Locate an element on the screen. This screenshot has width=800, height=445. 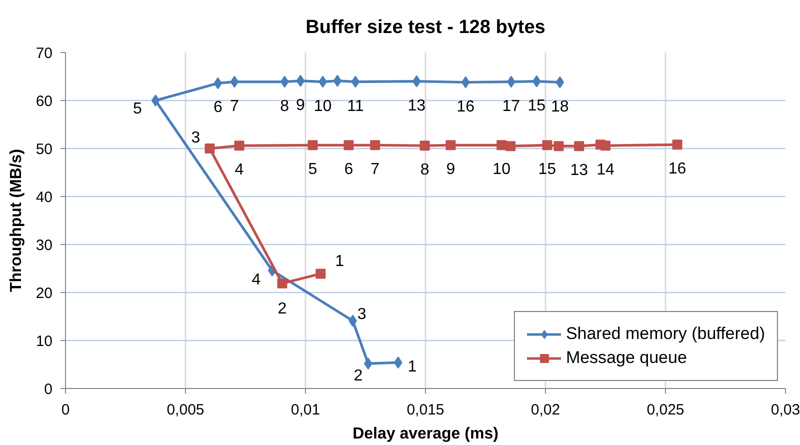
y-tick-label: 50 is located at coordinates (44, 149).